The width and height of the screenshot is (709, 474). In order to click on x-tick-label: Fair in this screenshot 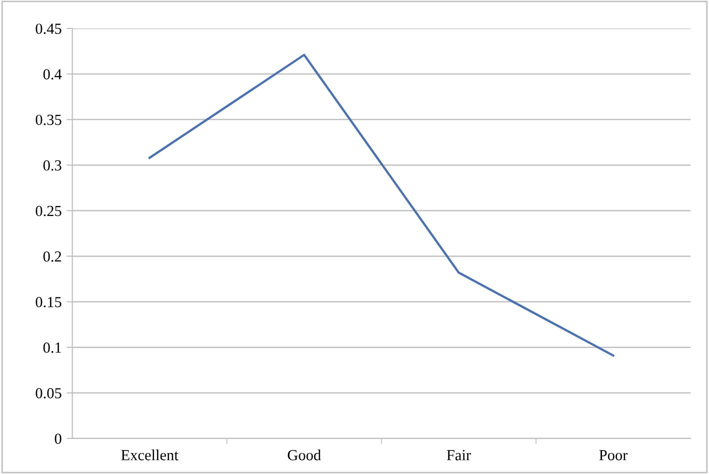, I will do `click(458, 455)`.